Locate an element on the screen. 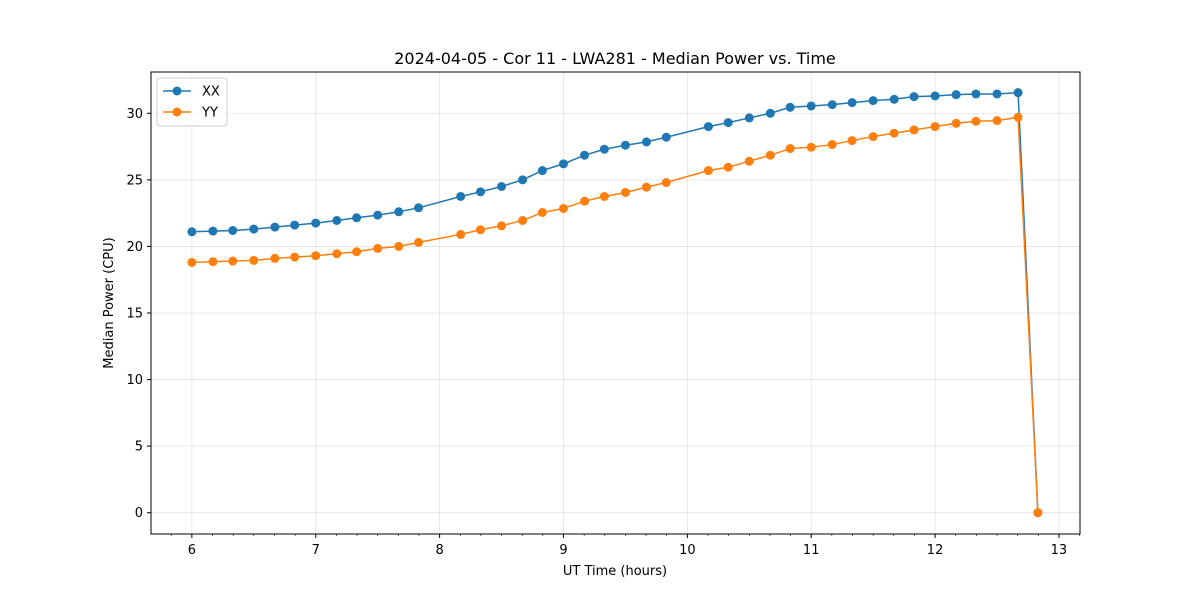  x-tick-label: 9 is located at coordinates (563, 550).